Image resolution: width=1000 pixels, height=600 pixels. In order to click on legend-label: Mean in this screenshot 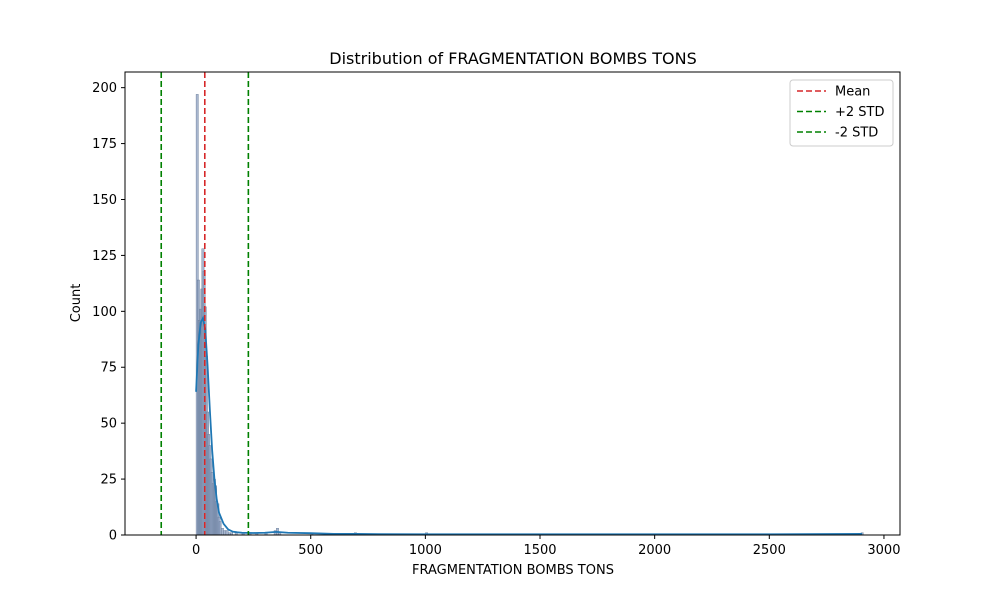, I will do `click(852, 92)`.